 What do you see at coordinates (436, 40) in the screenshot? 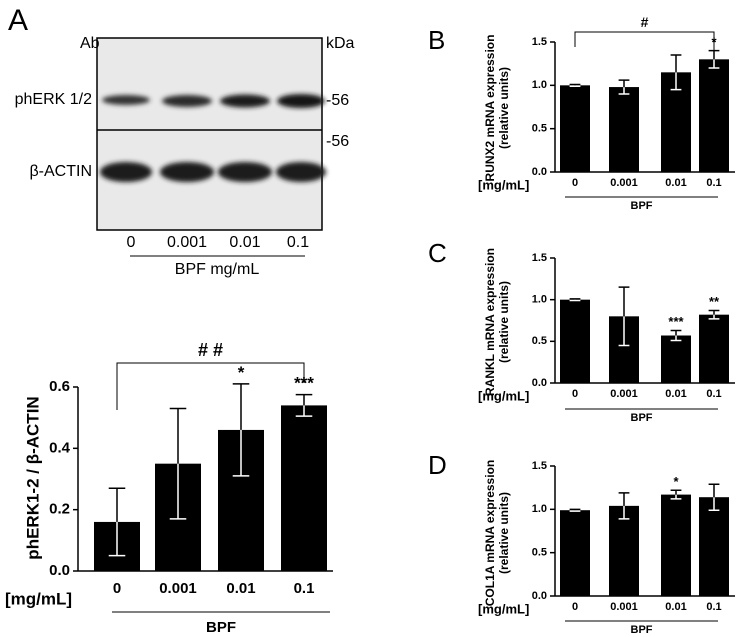
I see `panel-label: B` at bounding box center [436, 40].